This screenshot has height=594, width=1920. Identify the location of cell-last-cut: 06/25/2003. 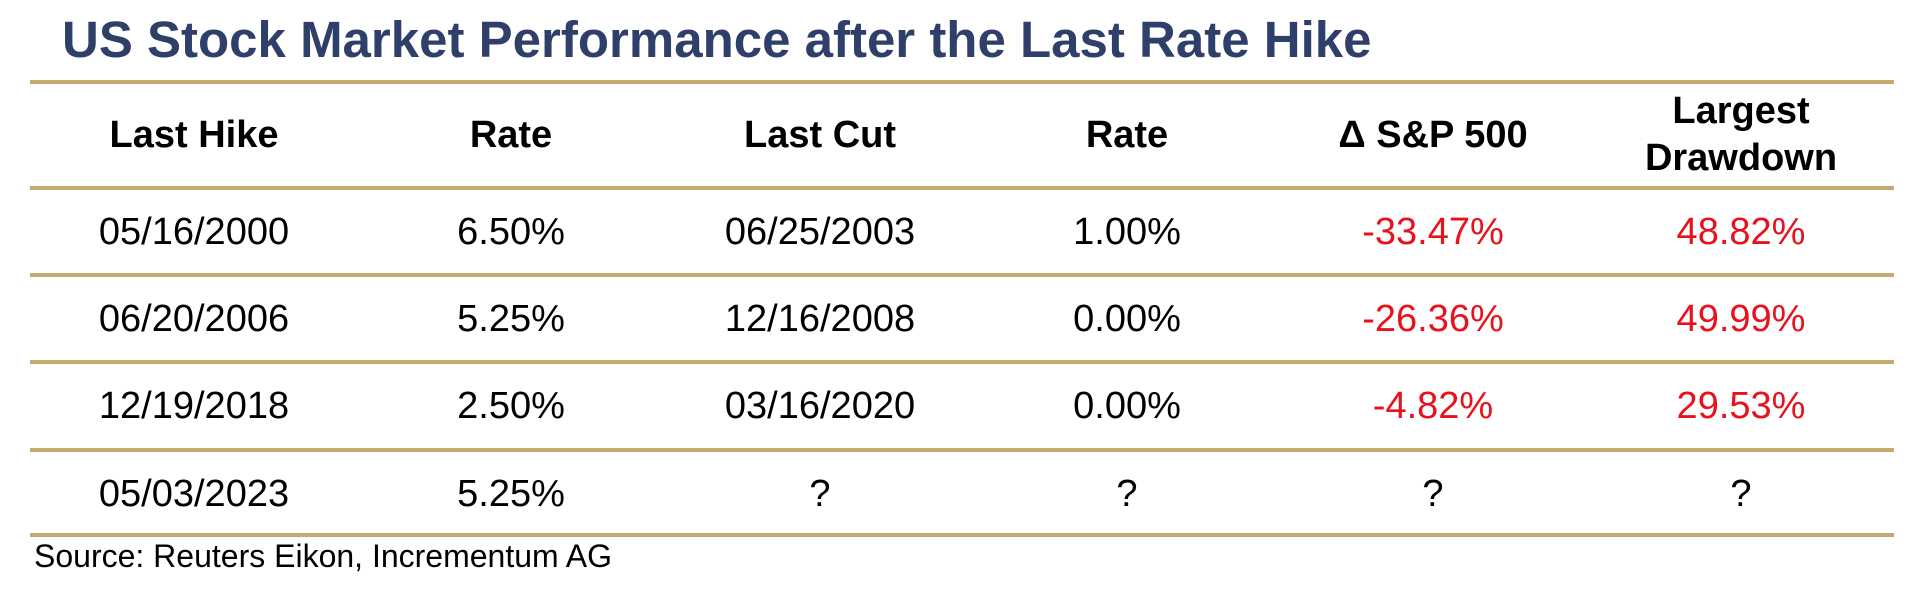
(820, 232).